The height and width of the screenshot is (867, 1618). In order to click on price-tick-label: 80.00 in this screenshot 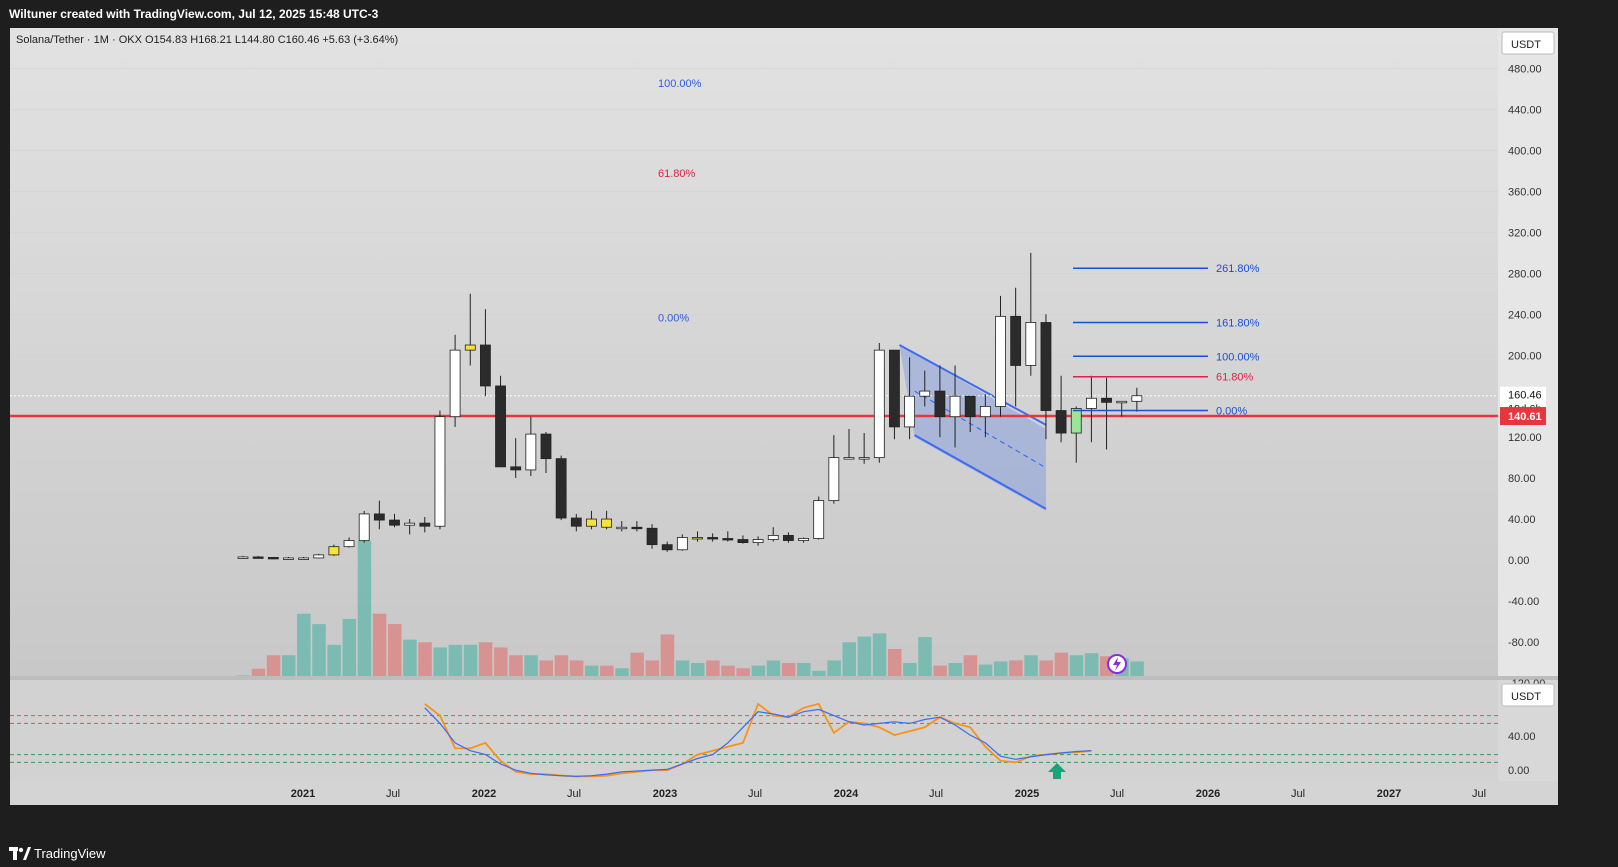, I will do `click(1522, 479)`.